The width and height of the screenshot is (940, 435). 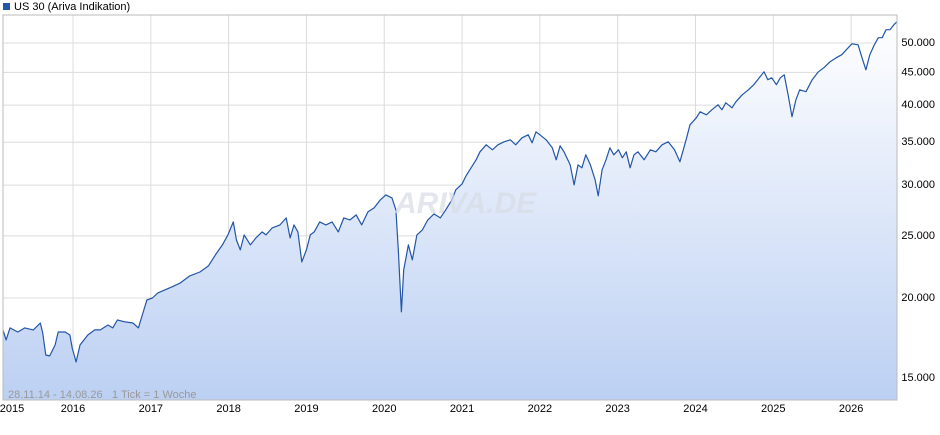 What do you see at coordinates (6, 6) in the screenshot?
I see `legend-swatch` at bounding box center [6, 6].